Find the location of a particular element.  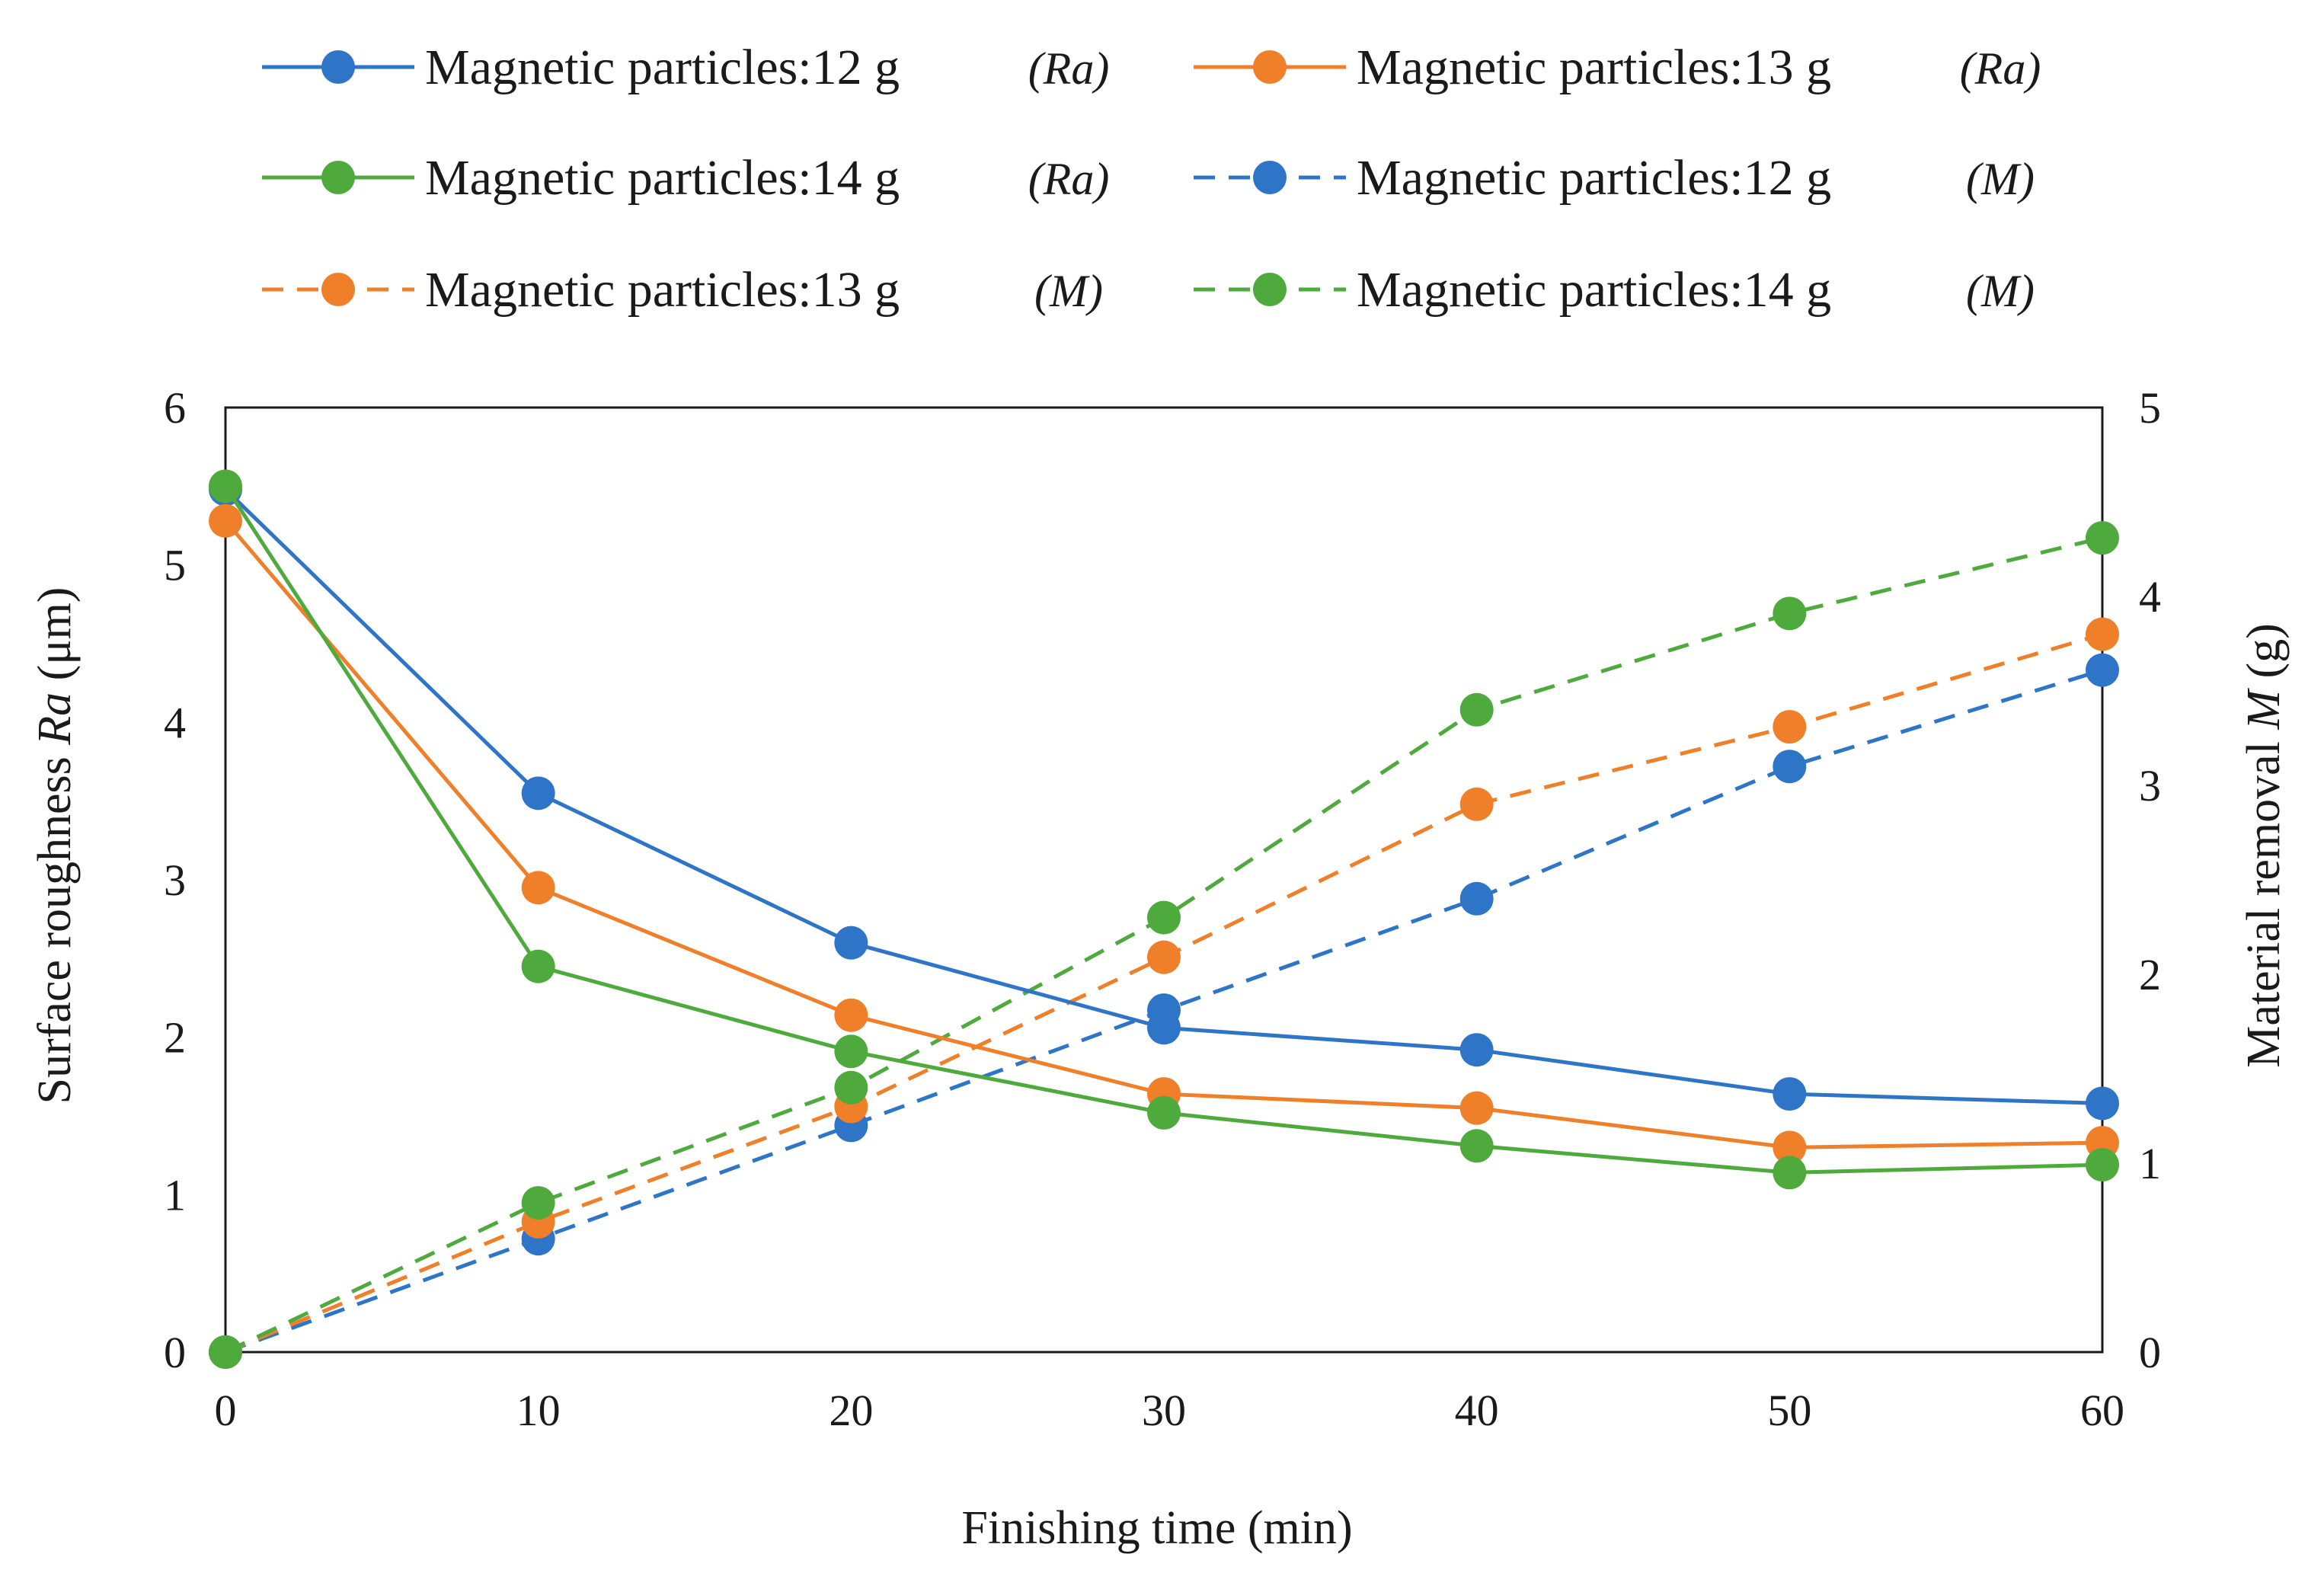

legend-item: Magnetic particles:14 g (M) is located at coordinates (1614, 290).